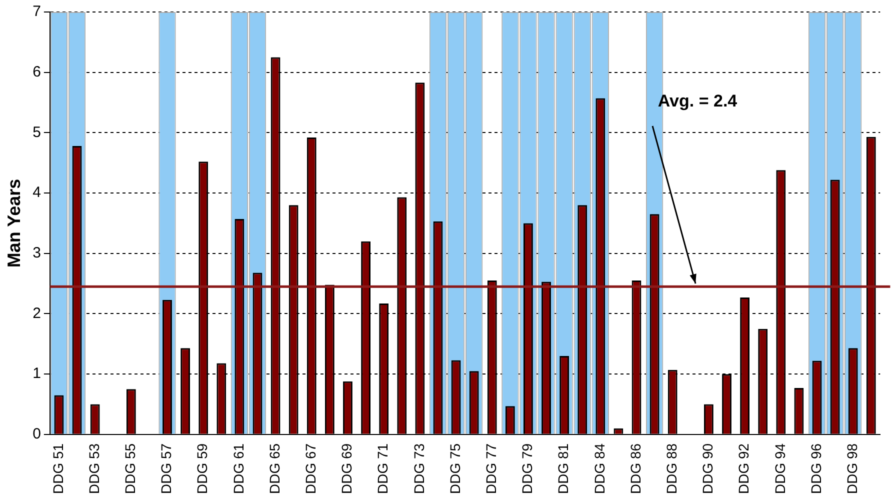 The image size is (891, 497). I want to click on x-tick-label: DDG 69, so click(346, 468).